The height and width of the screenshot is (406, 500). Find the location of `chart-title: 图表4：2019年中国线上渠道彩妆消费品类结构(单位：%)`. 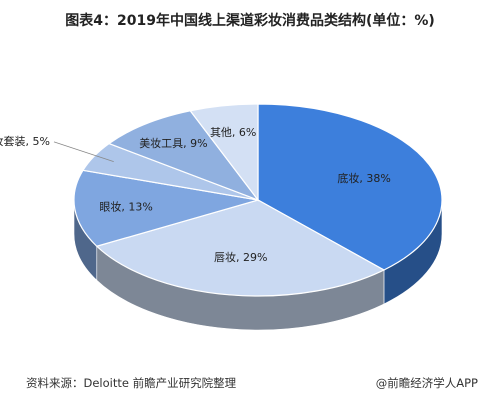

chart-title: 图表4：2019年中国线上渠道彩妆消费品类结构(单位：%) is located at coordinates (250, 21).